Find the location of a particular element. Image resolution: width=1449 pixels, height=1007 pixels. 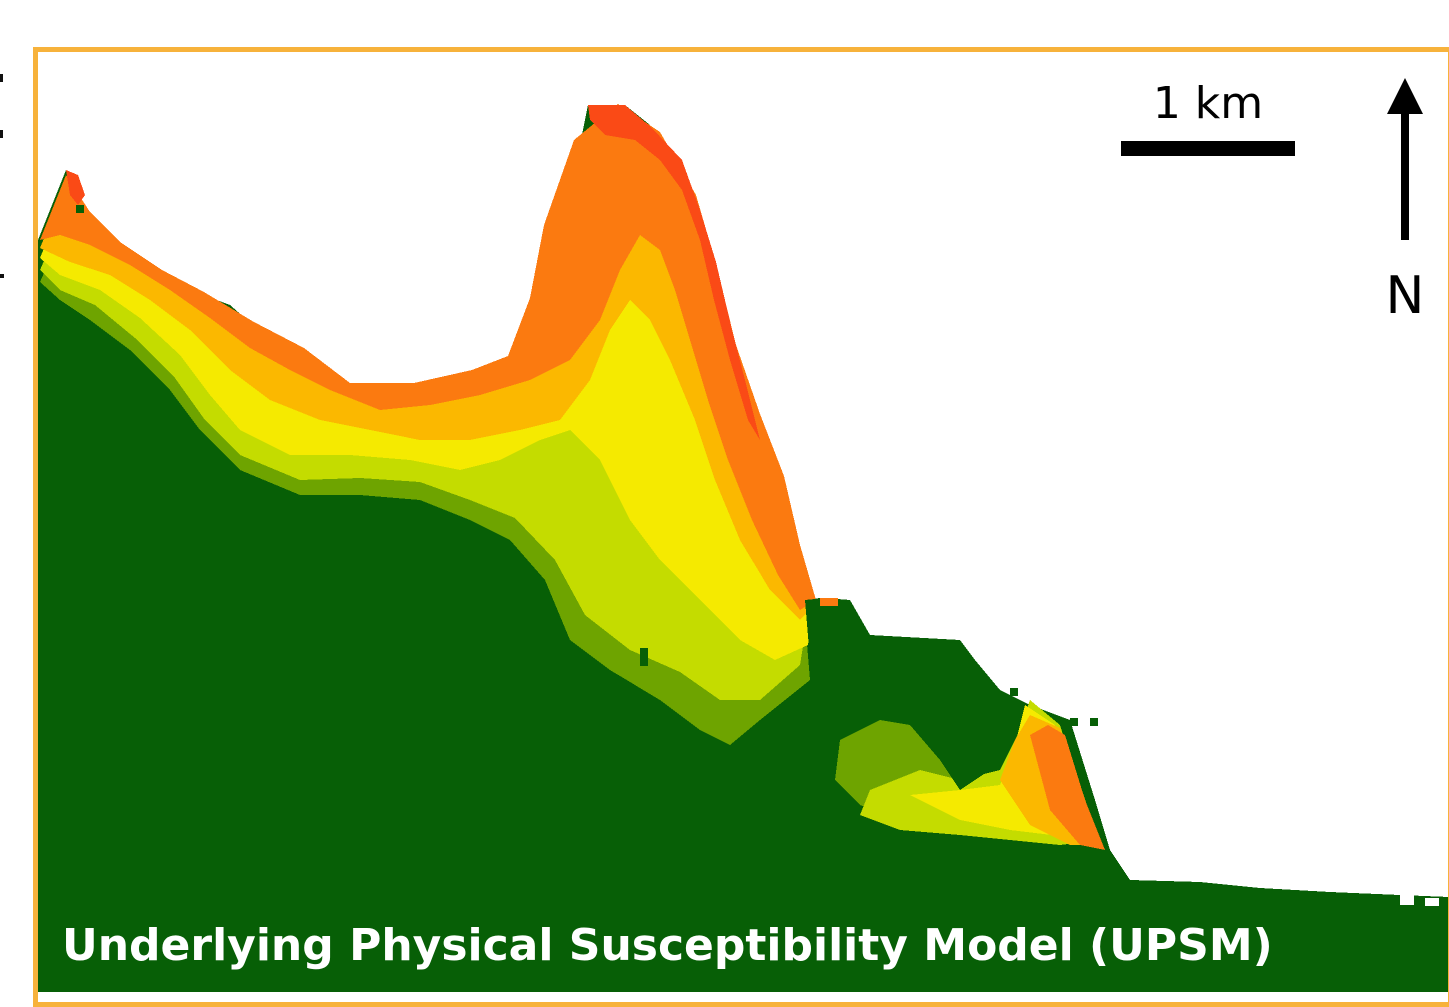

clipped-edge-marks is located at coordinates (2, 176).